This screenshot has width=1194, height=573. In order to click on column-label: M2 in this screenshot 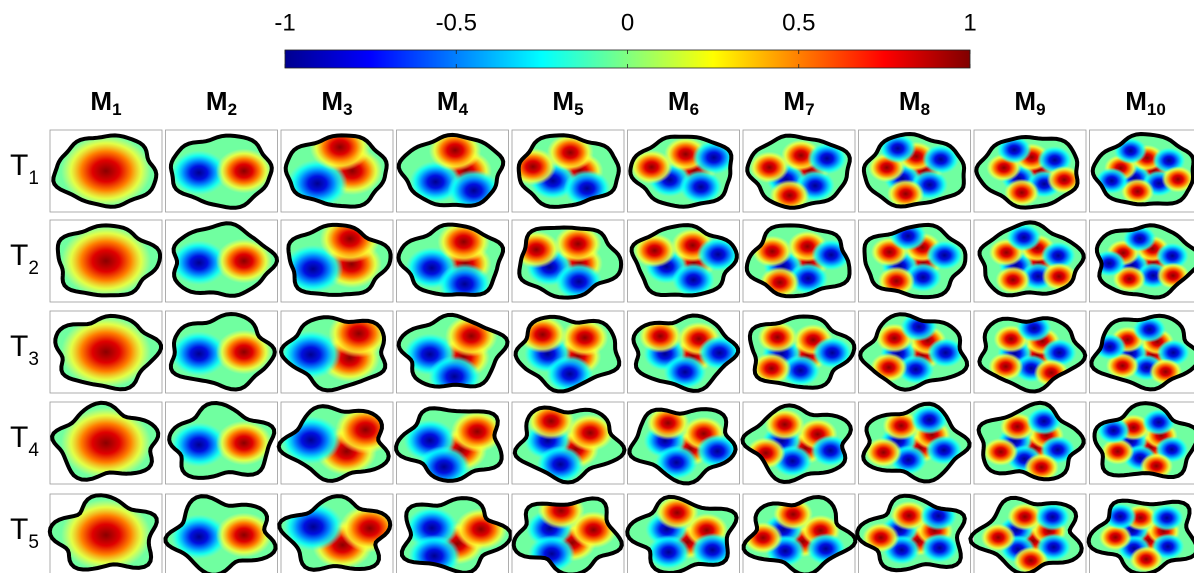, I will do `click(221, 103)`.